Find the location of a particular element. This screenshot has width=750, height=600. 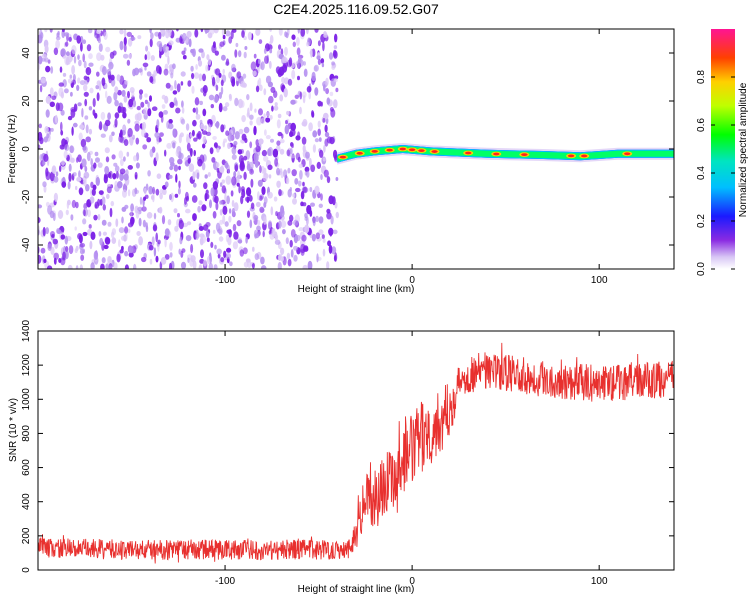

y-tick-label: 200 is located at coordinates (26, 535).